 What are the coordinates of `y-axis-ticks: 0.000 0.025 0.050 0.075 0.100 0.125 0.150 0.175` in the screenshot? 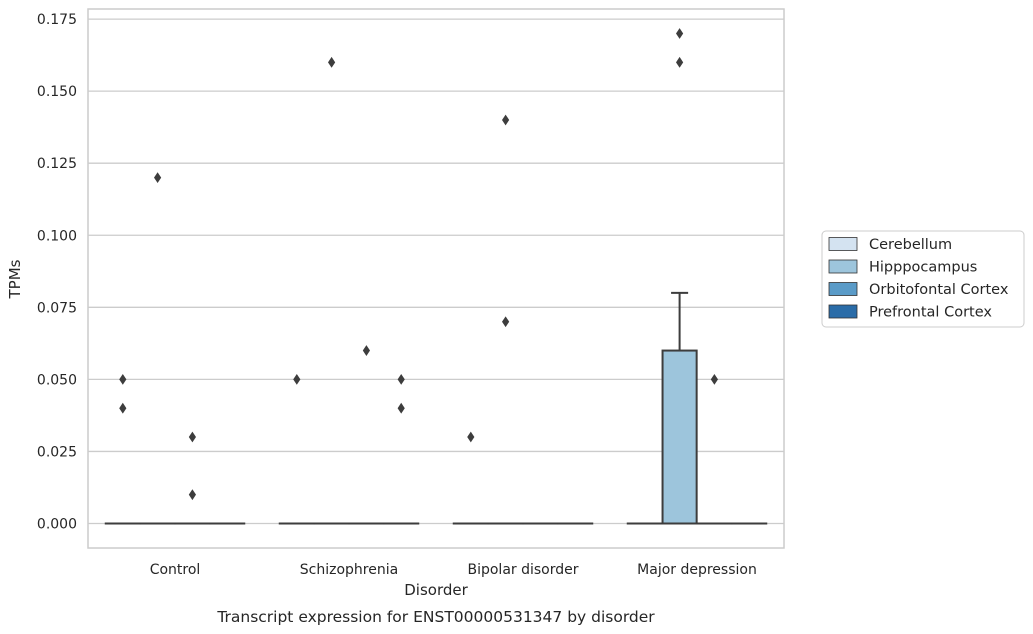 It's located at (57, 272).